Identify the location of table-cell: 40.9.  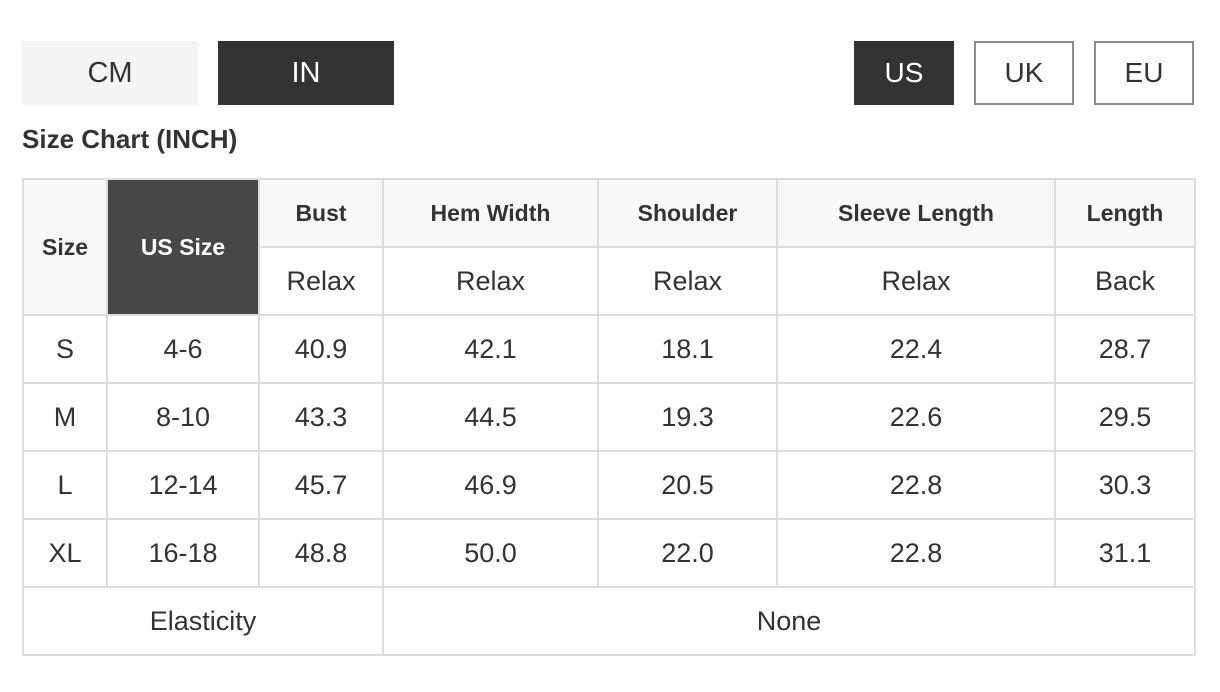
(321, 349).